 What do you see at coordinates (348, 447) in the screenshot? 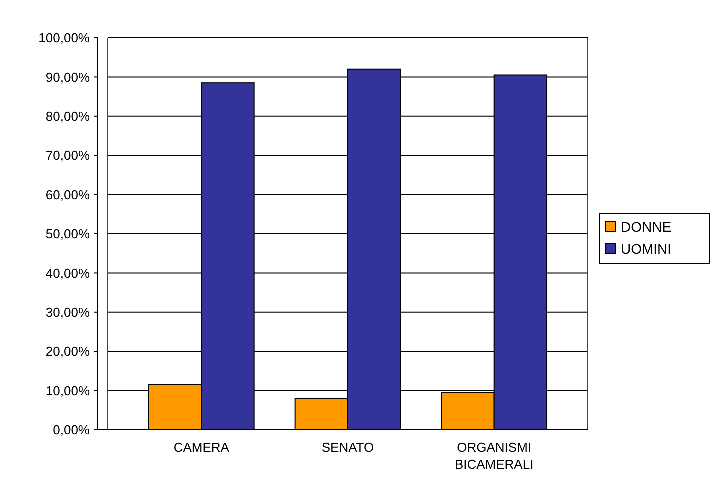
I see `x-tick-label: SENATO` at bounding box center [348, 447].